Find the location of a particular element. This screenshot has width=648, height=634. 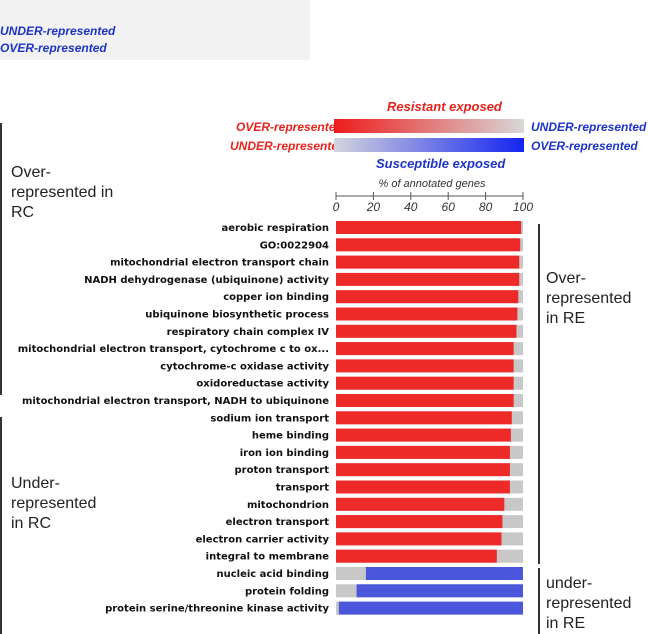

left-bracket-rule is located at coordinates (1, 378).